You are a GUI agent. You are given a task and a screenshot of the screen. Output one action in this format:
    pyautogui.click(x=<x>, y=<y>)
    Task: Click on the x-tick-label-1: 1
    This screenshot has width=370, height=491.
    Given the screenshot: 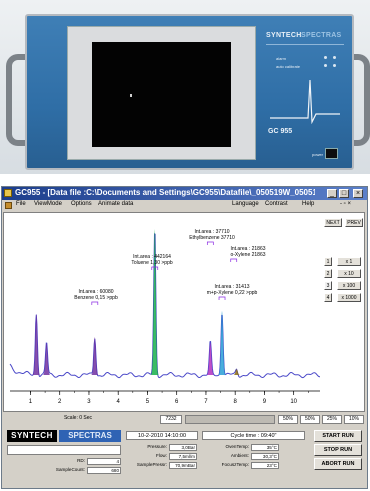 What is the action you would take?
    pyautogui.click(x=31, y=402)
    